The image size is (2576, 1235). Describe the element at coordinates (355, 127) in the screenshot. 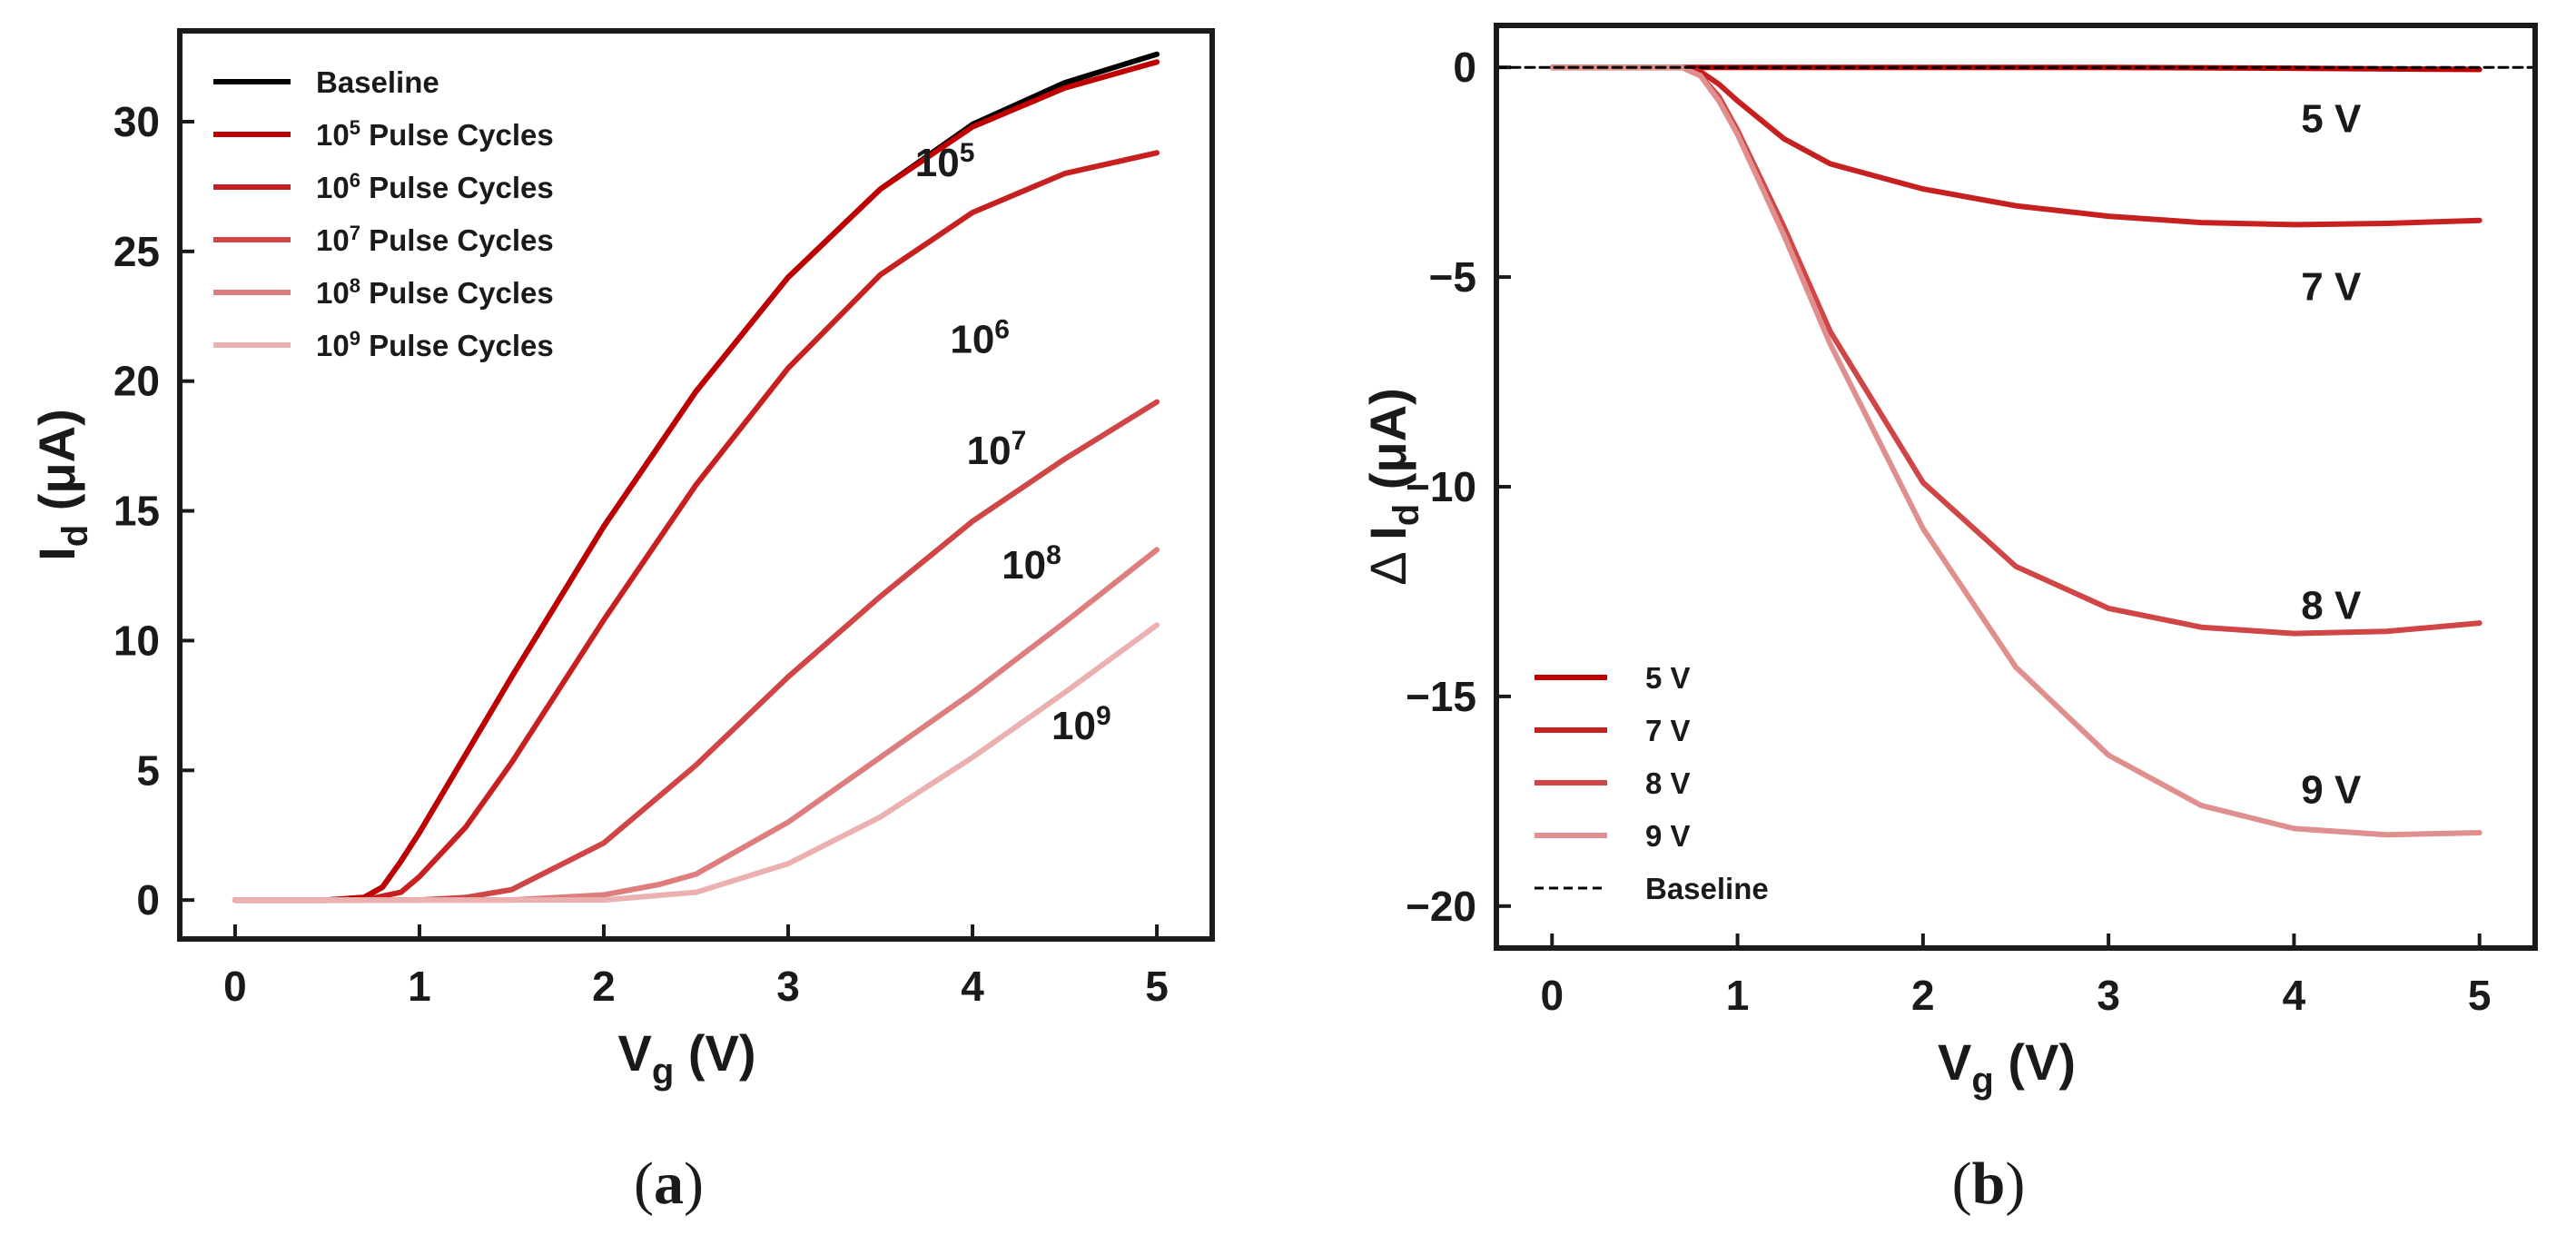

I see `legend-entry-exp: 5` at that location.